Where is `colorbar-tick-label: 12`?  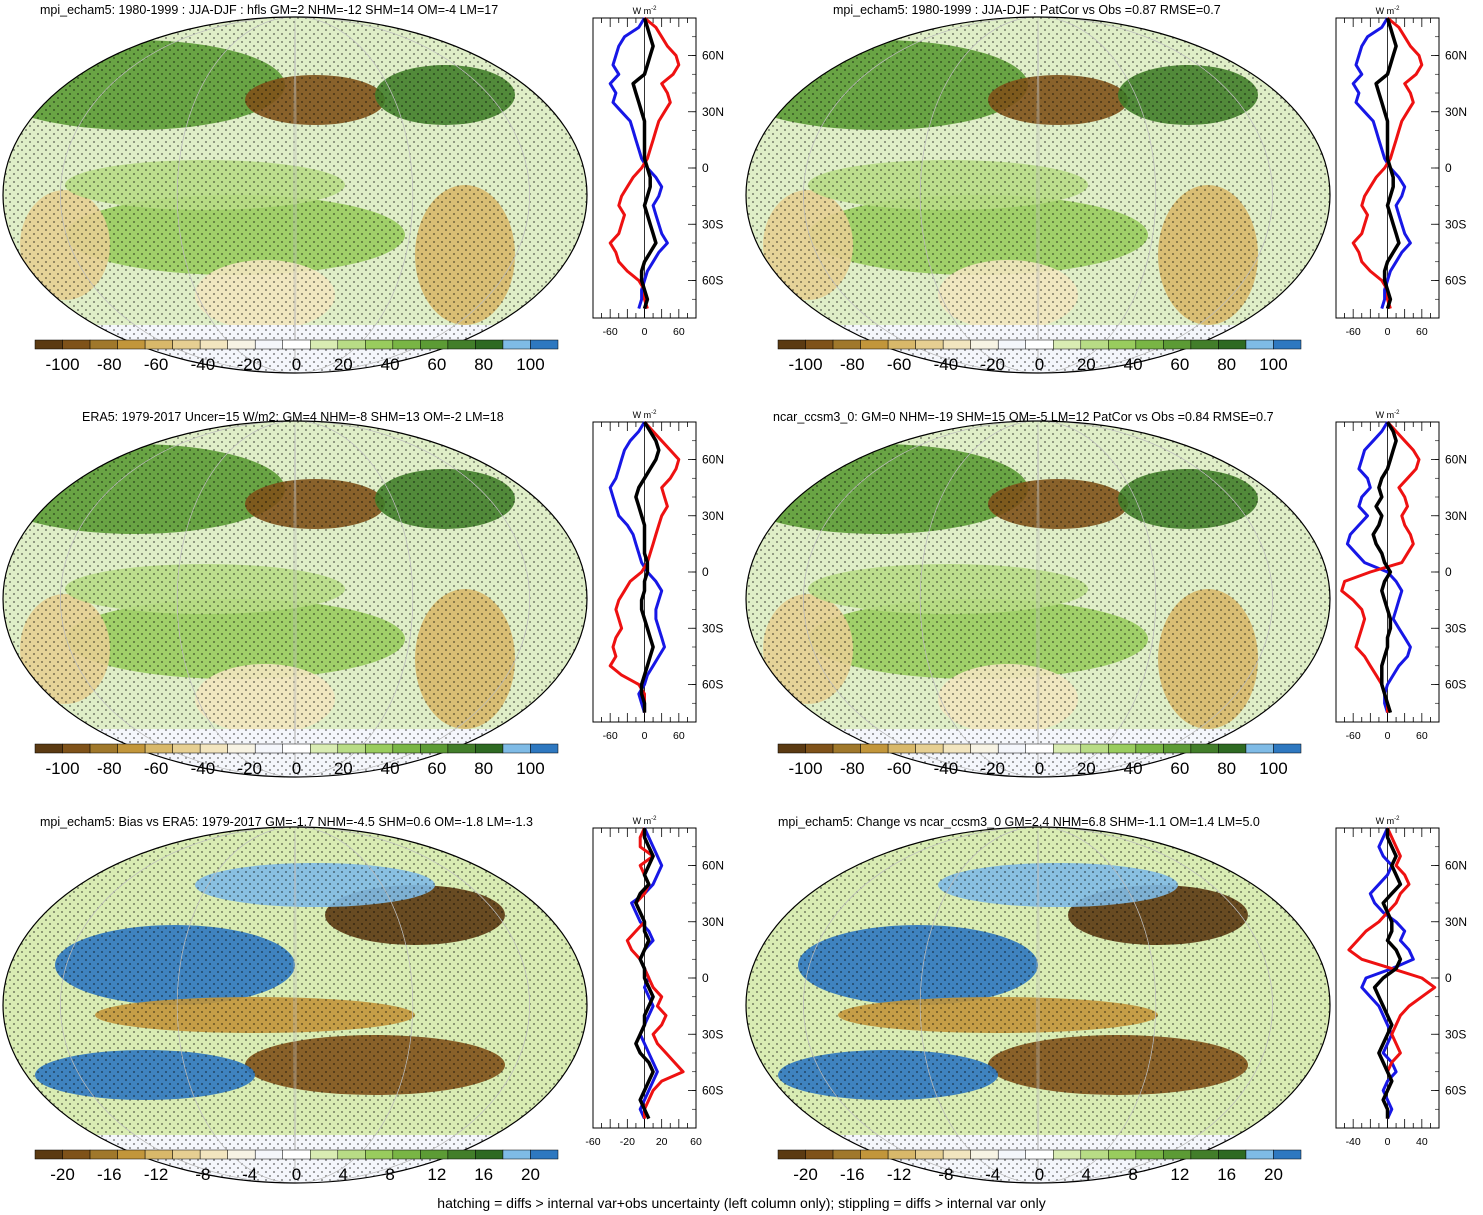 colorbar-tick-label: 12 is located at coordinates (1179, 1174).